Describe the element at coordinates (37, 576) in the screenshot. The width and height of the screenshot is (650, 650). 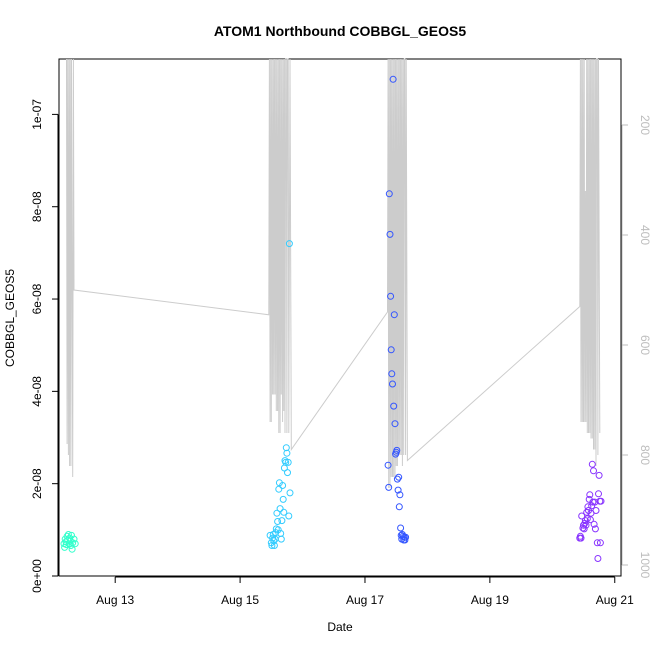
I see `y-tick-label: 0e+00` at that location.